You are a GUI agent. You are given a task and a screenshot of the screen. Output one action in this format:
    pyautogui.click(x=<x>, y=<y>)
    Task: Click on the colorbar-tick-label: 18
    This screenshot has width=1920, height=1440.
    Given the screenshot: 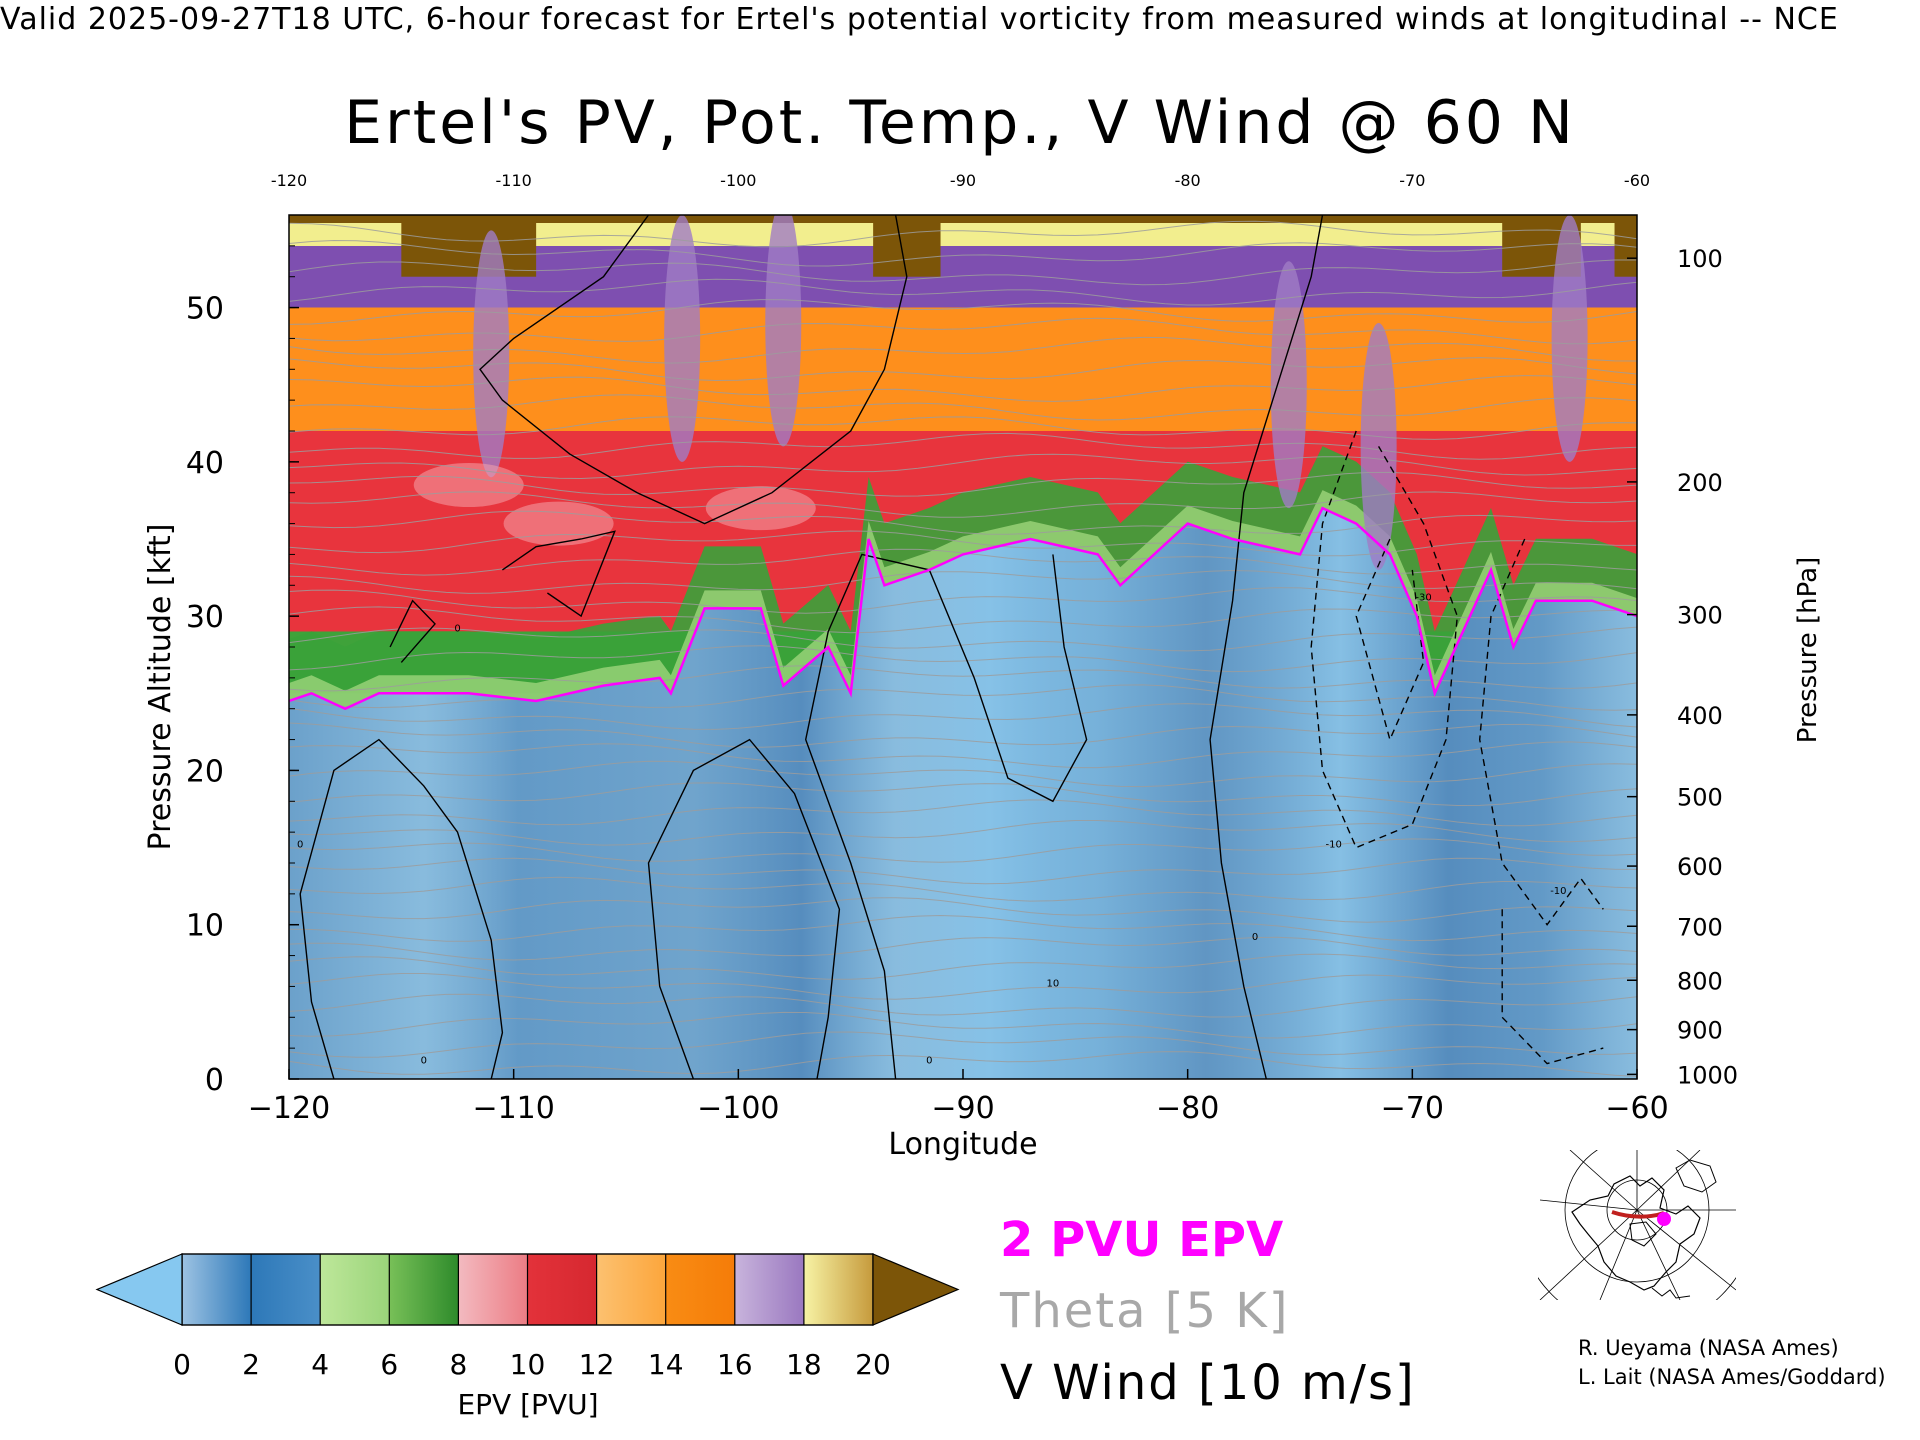 What is the action you would take?
    pyautogui.click(x=804, y=1364)
    